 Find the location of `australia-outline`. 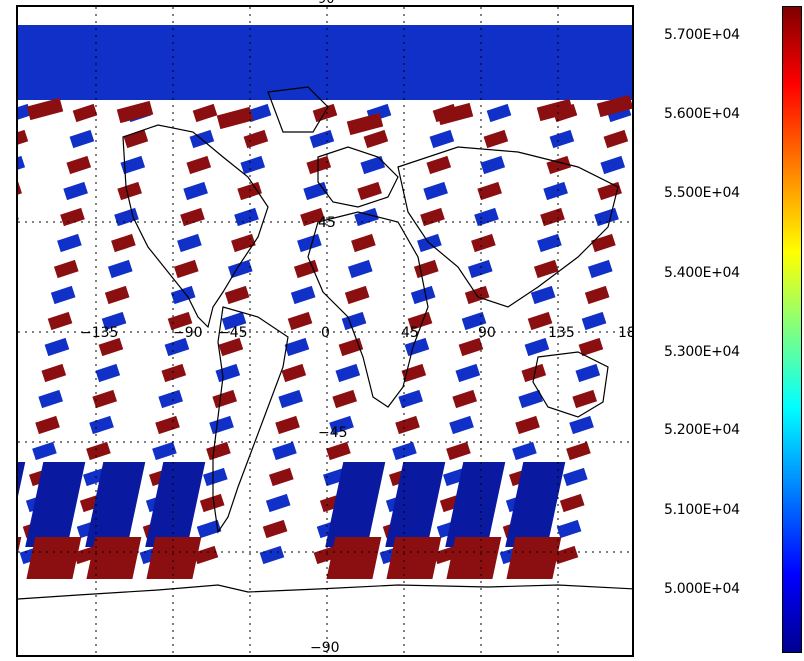

australia-outline is located at coordinates (570, 384).